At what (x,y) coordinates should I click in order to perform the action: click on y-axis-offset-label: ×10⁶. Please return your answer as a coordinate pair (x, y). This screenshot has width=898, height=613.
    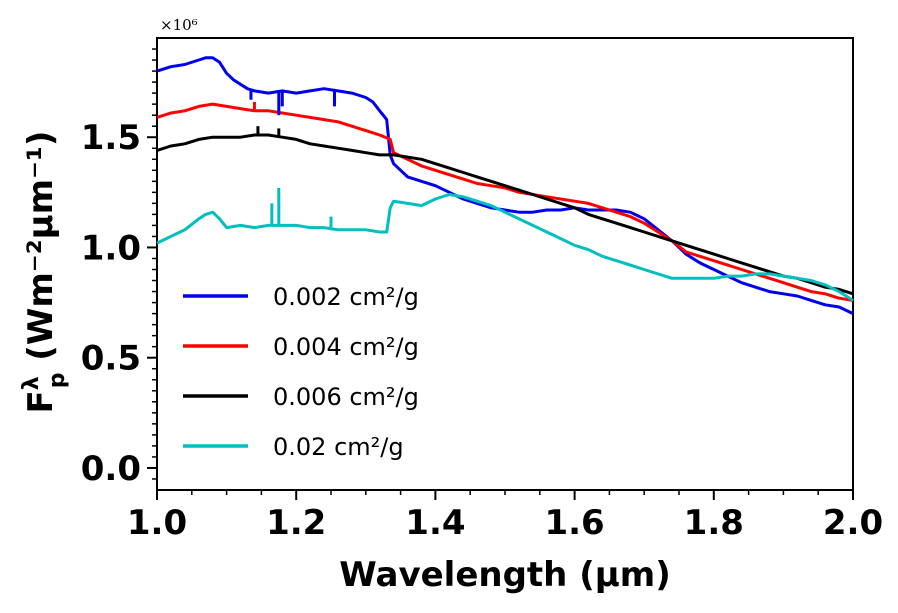
    Looking at the image, I should click on (179, 25).